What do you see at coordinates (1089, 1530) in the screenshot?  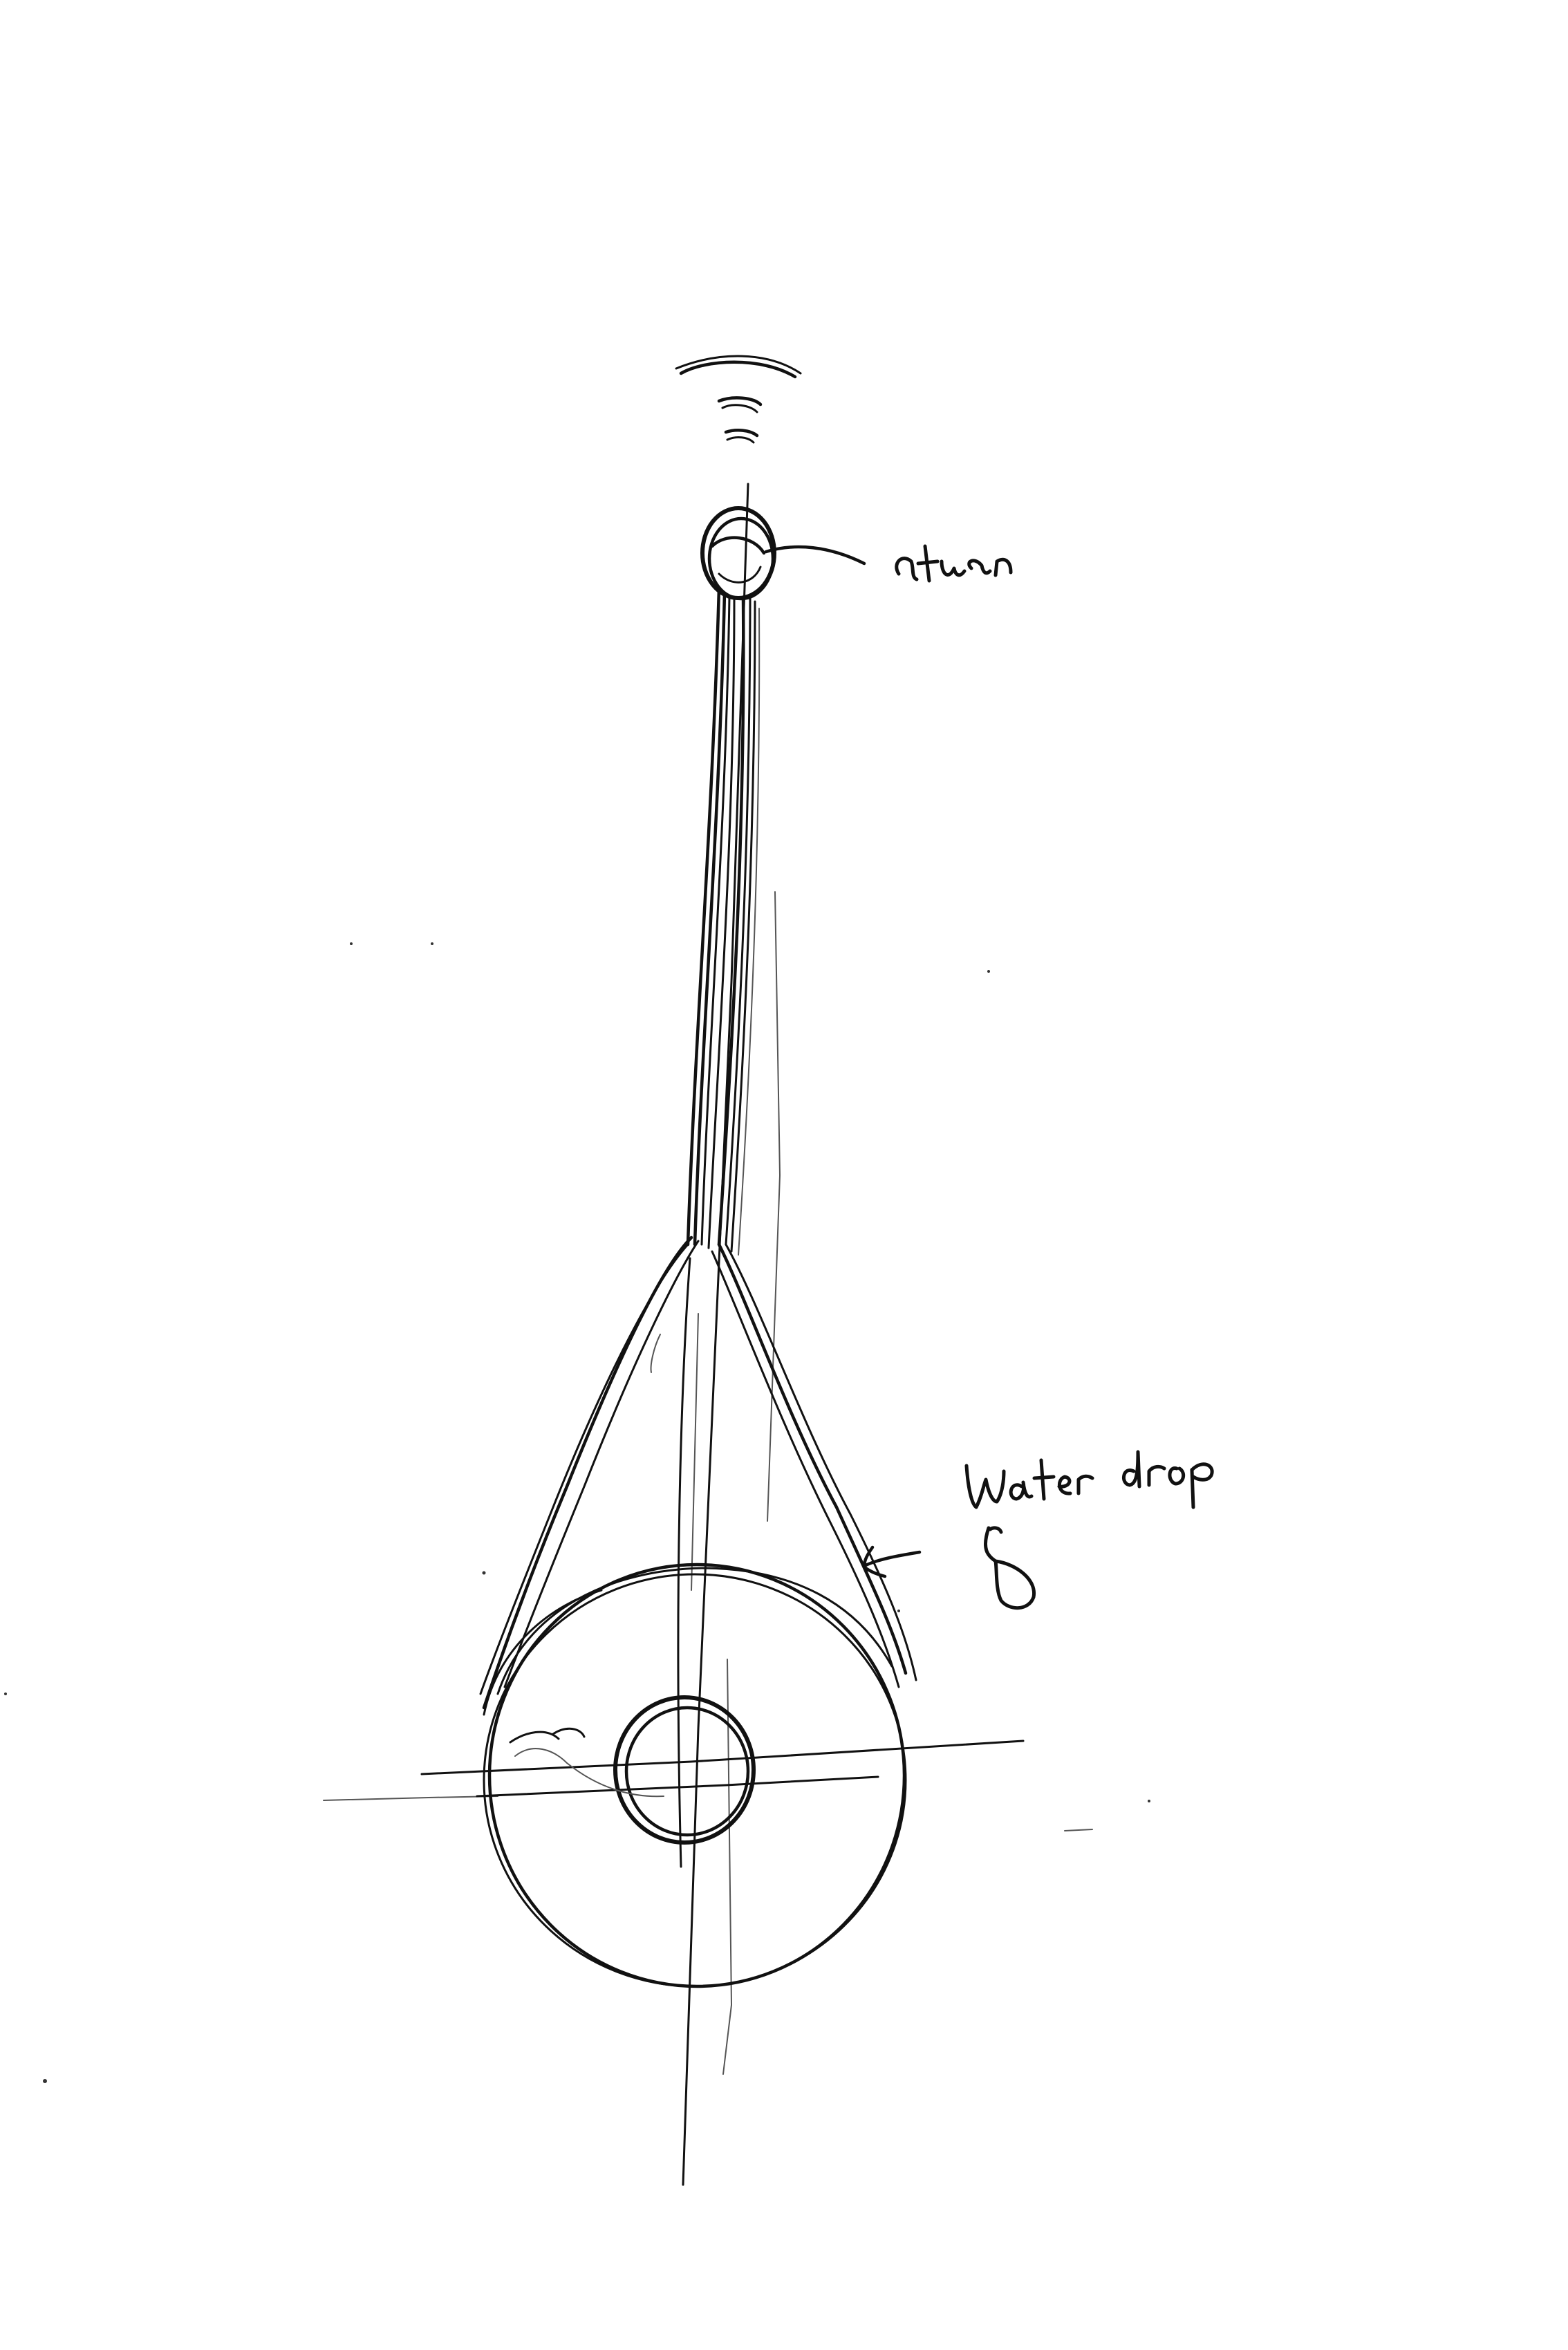 I see `bottom-note-handwriting` at bounding box center [1089, 1530].